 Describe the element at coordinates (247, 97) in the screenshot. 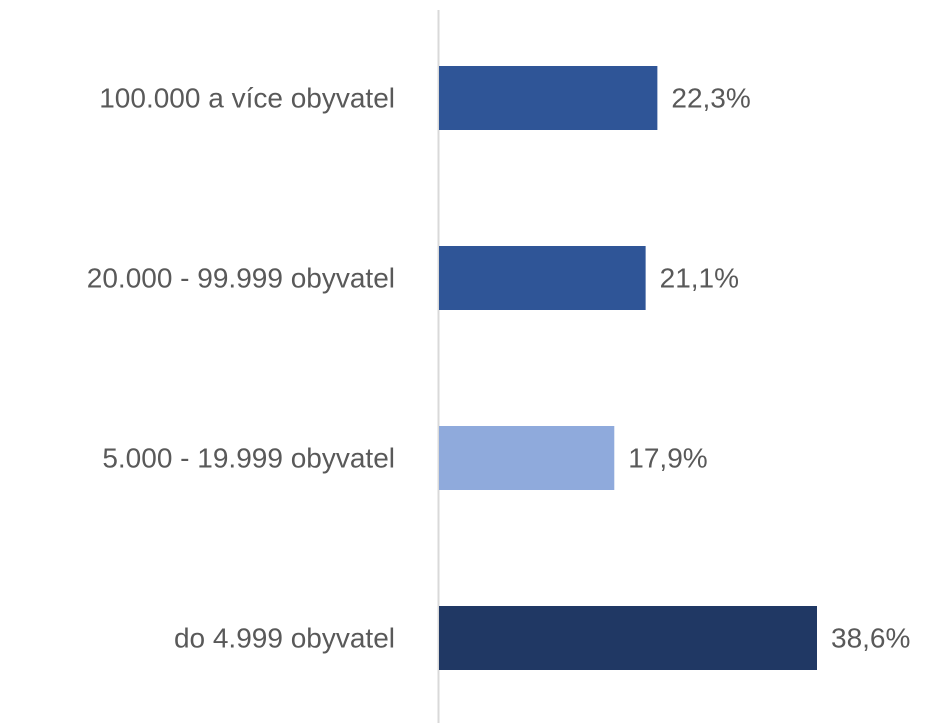

I see `category-label: 100.000 a více obyvatel` at that location.